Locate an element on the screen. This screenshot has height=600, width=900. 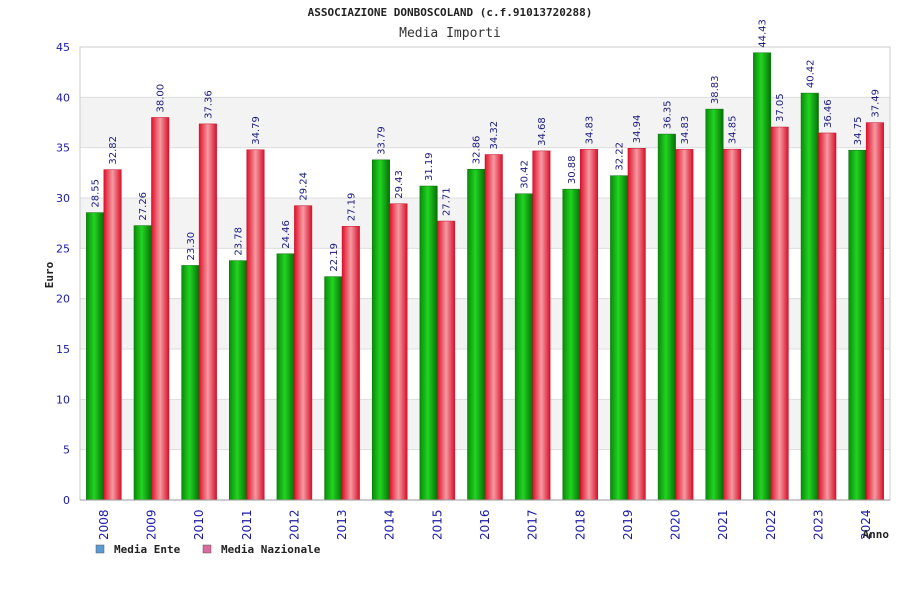
data-label: 34.68 is located at coordinates (542, 131).